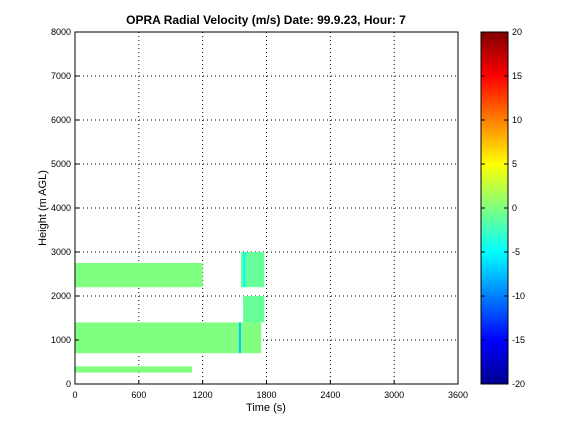 The image size is (576, 432). Describe the element at coordinates (266, 408) in the screenshot. I see `x-axis-label: Time (s)` at that location.